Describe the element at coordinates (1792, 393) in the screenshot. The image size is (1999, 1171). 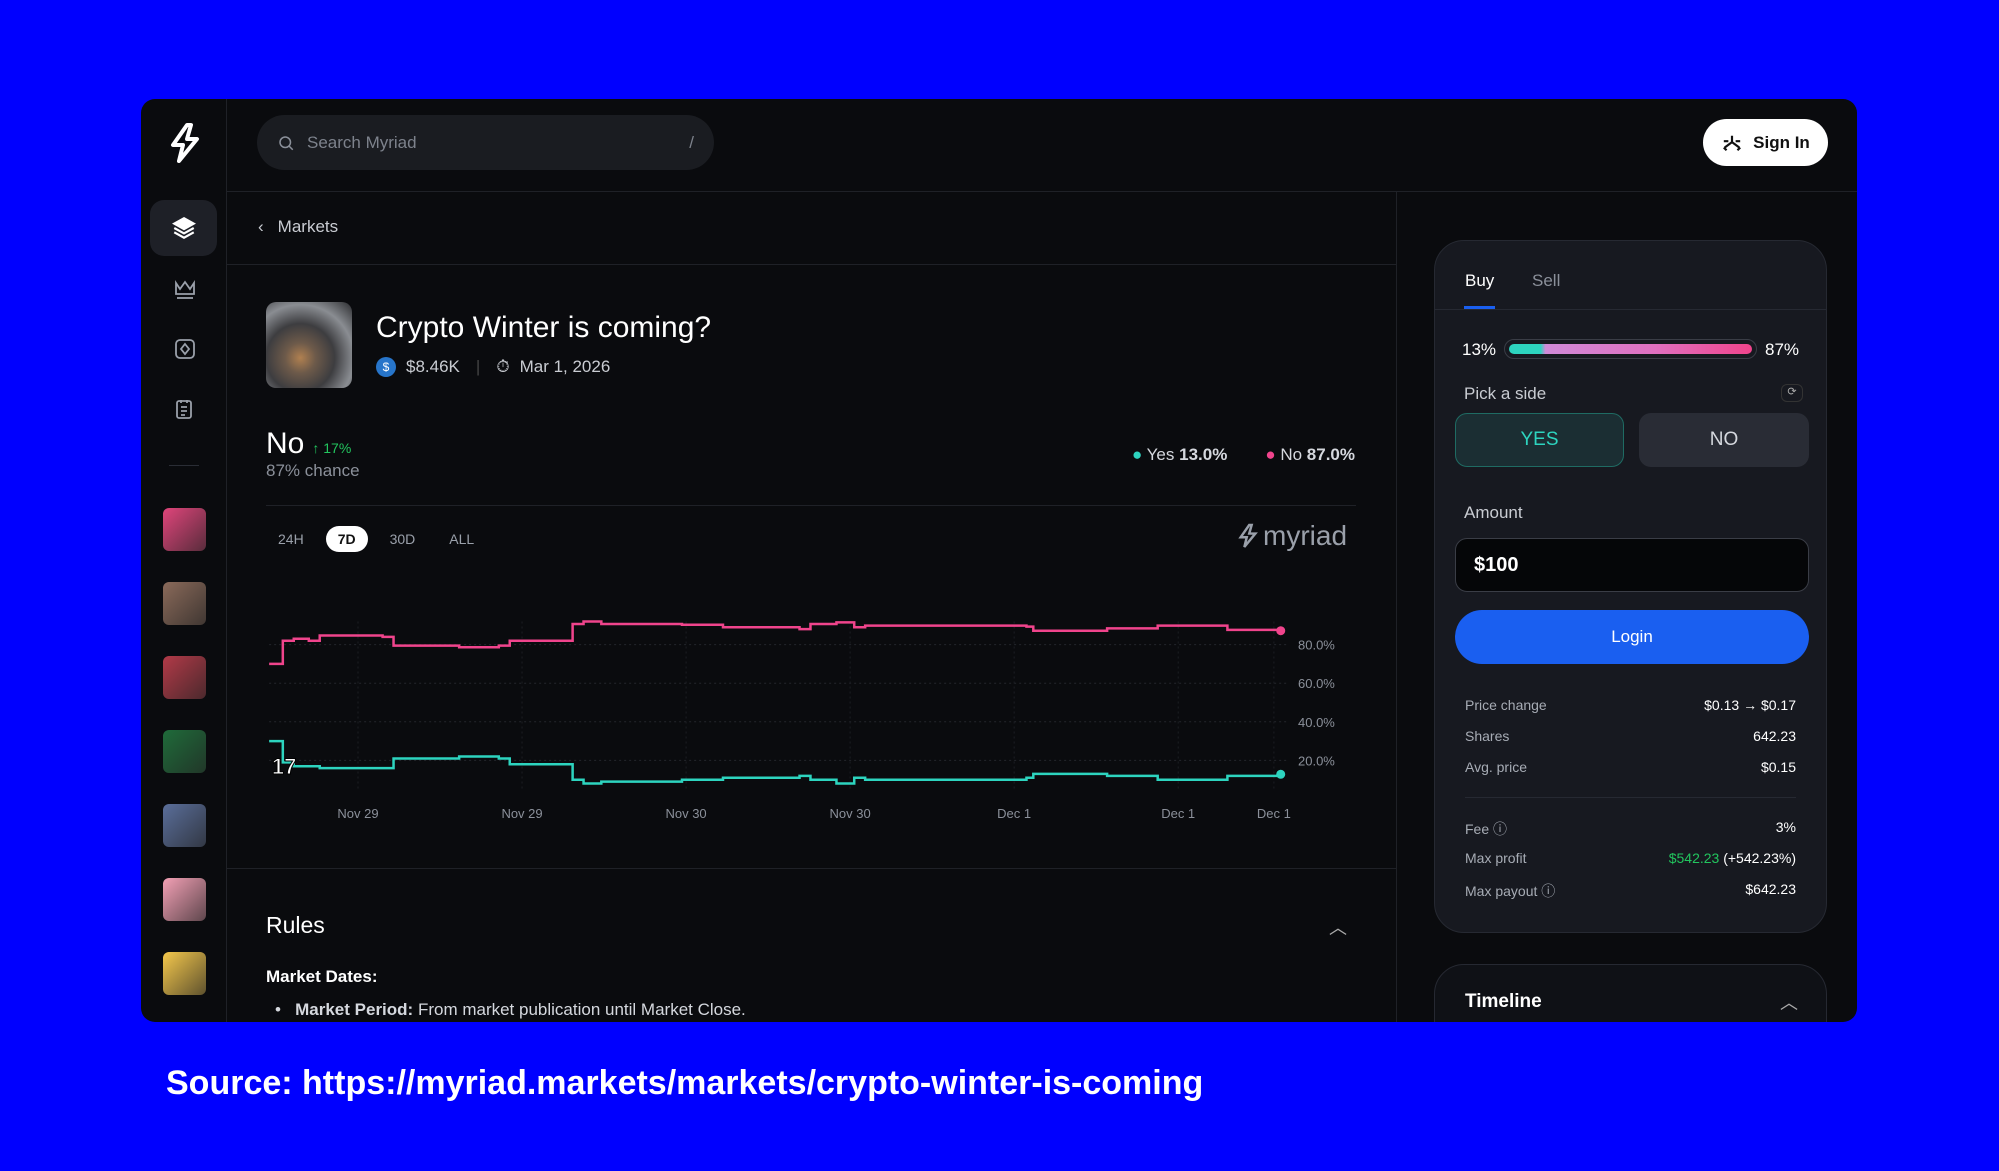
I see `refresh-icon: ⟳` at that location.